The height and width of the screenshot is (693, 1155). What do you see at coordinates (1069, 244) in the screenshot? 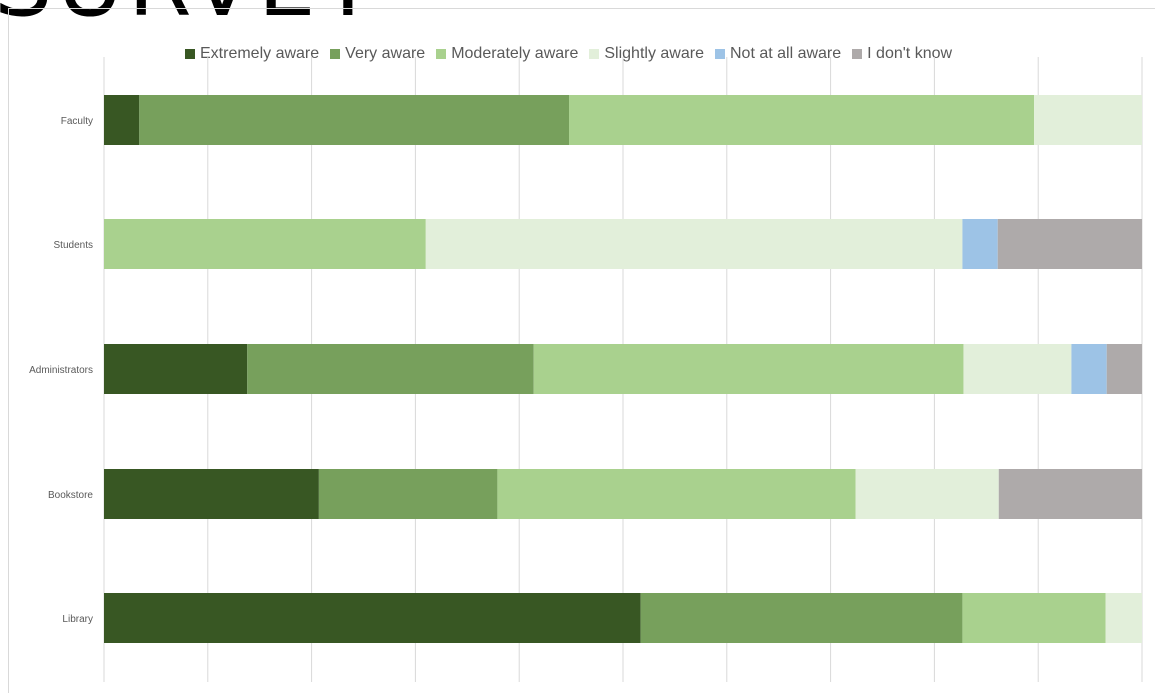
I see `bar-students-i-don-t-know` at bounding box center [1069, 244].